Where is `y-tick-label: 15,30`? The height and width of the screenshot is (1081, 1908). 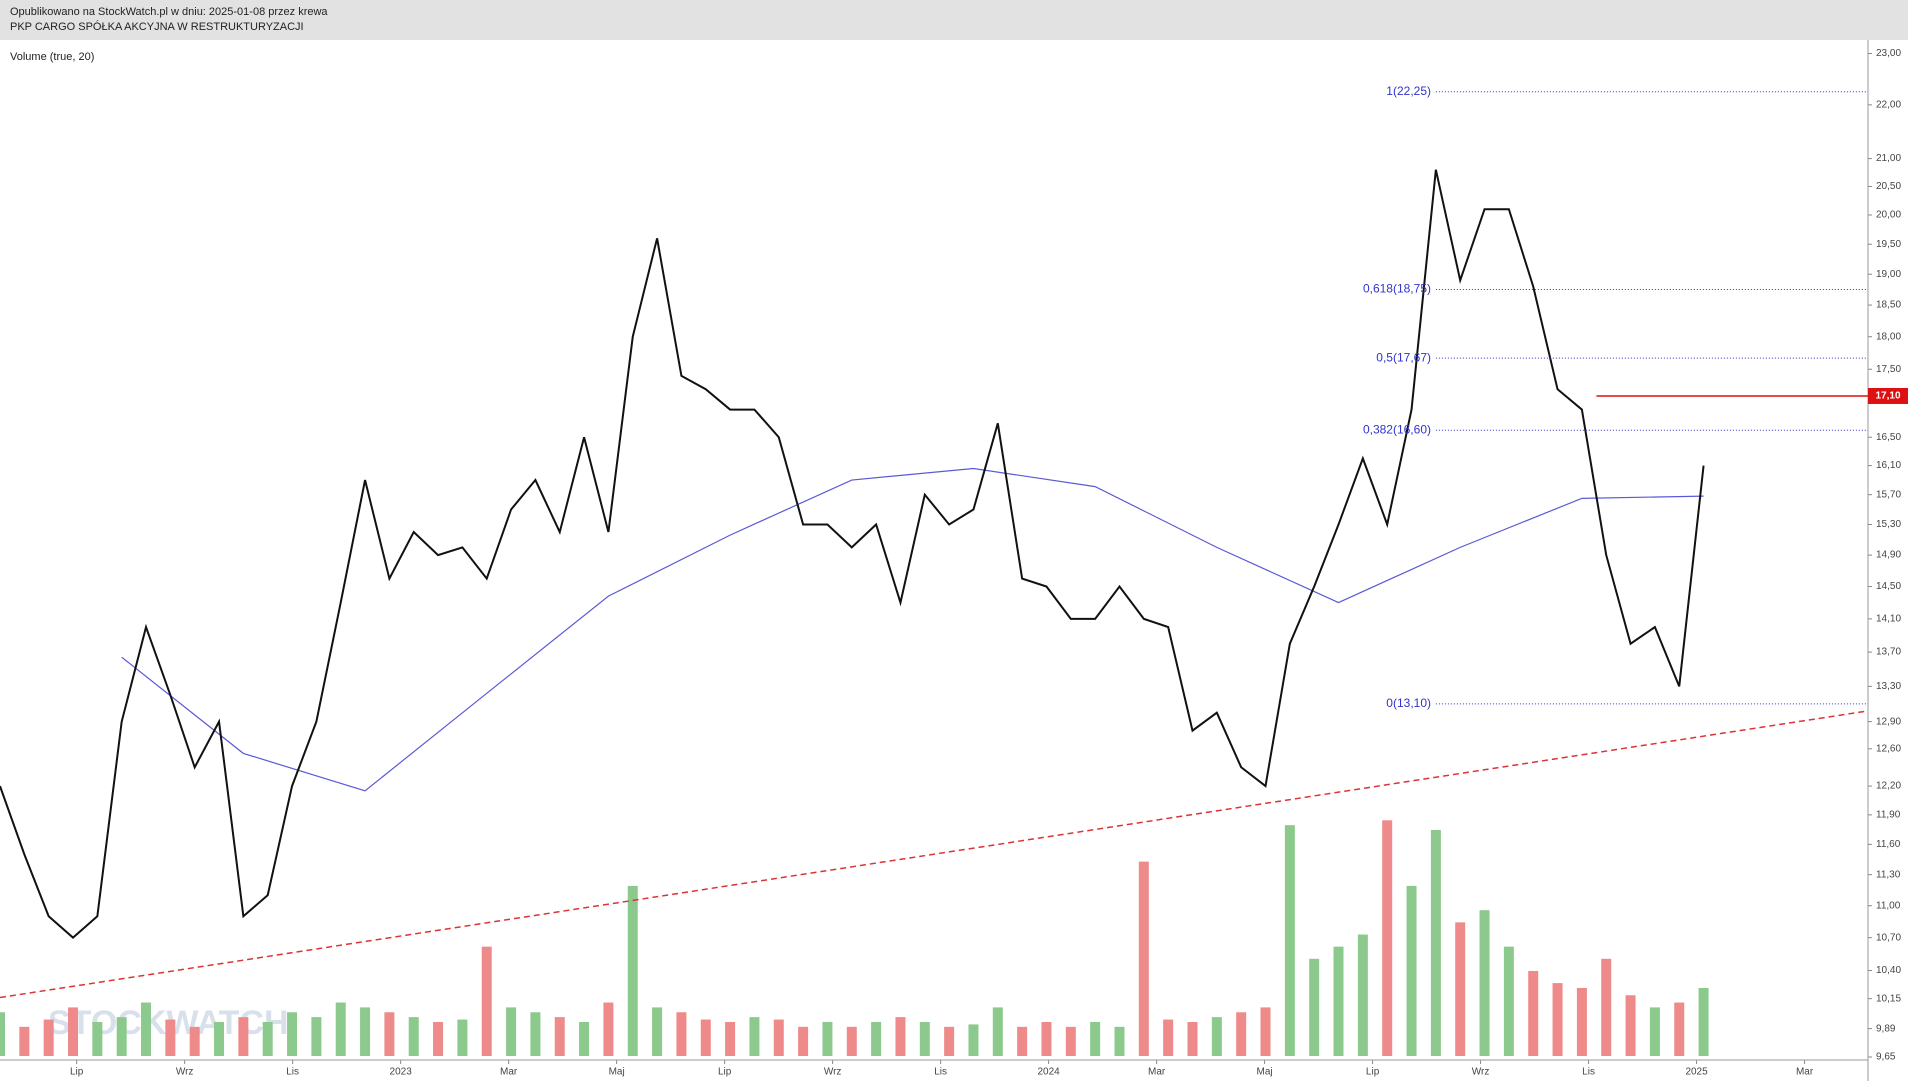
y-tick-label: 15,30 is located at coordinates (1888, 524).